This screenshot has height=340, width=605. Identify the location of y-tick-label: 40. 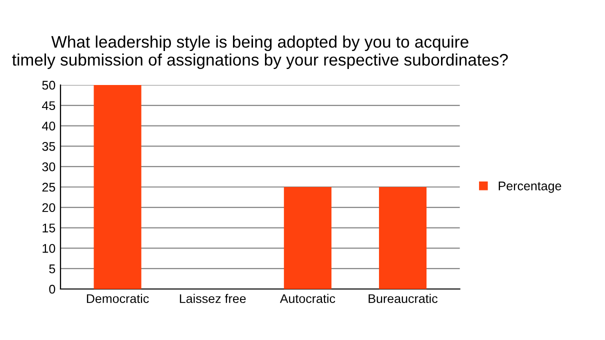
(49, 126).